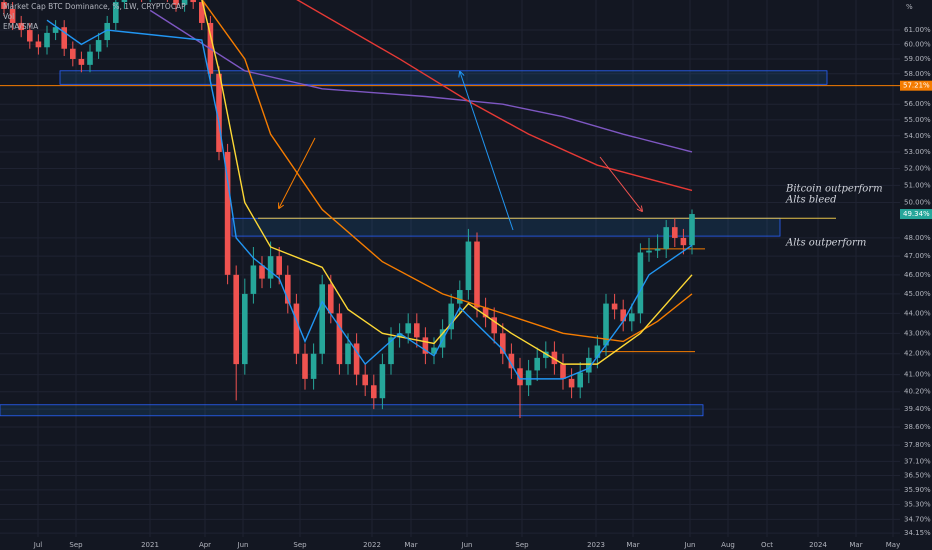  What do you see at coordinates (205, 545) in the screenshot?
I see `x-tick-label: Apr` at bounding box center [205, 545].